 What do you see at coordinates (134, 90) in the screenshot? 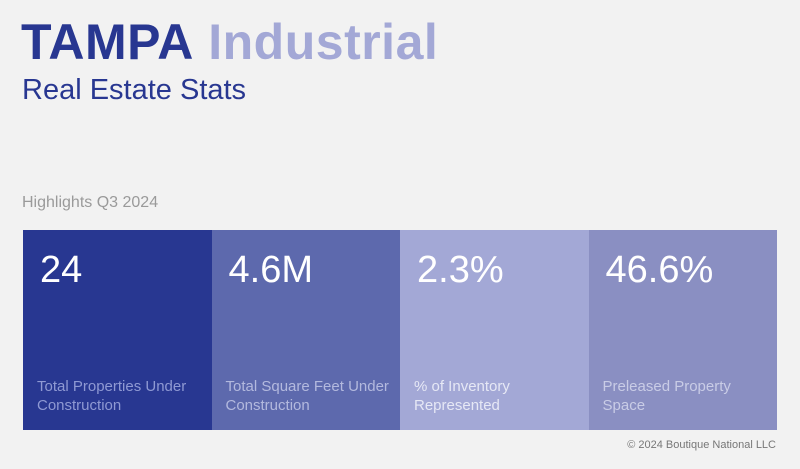
I see `page-subtitle: Real Estate Stats` at bounding box center [134, 90].